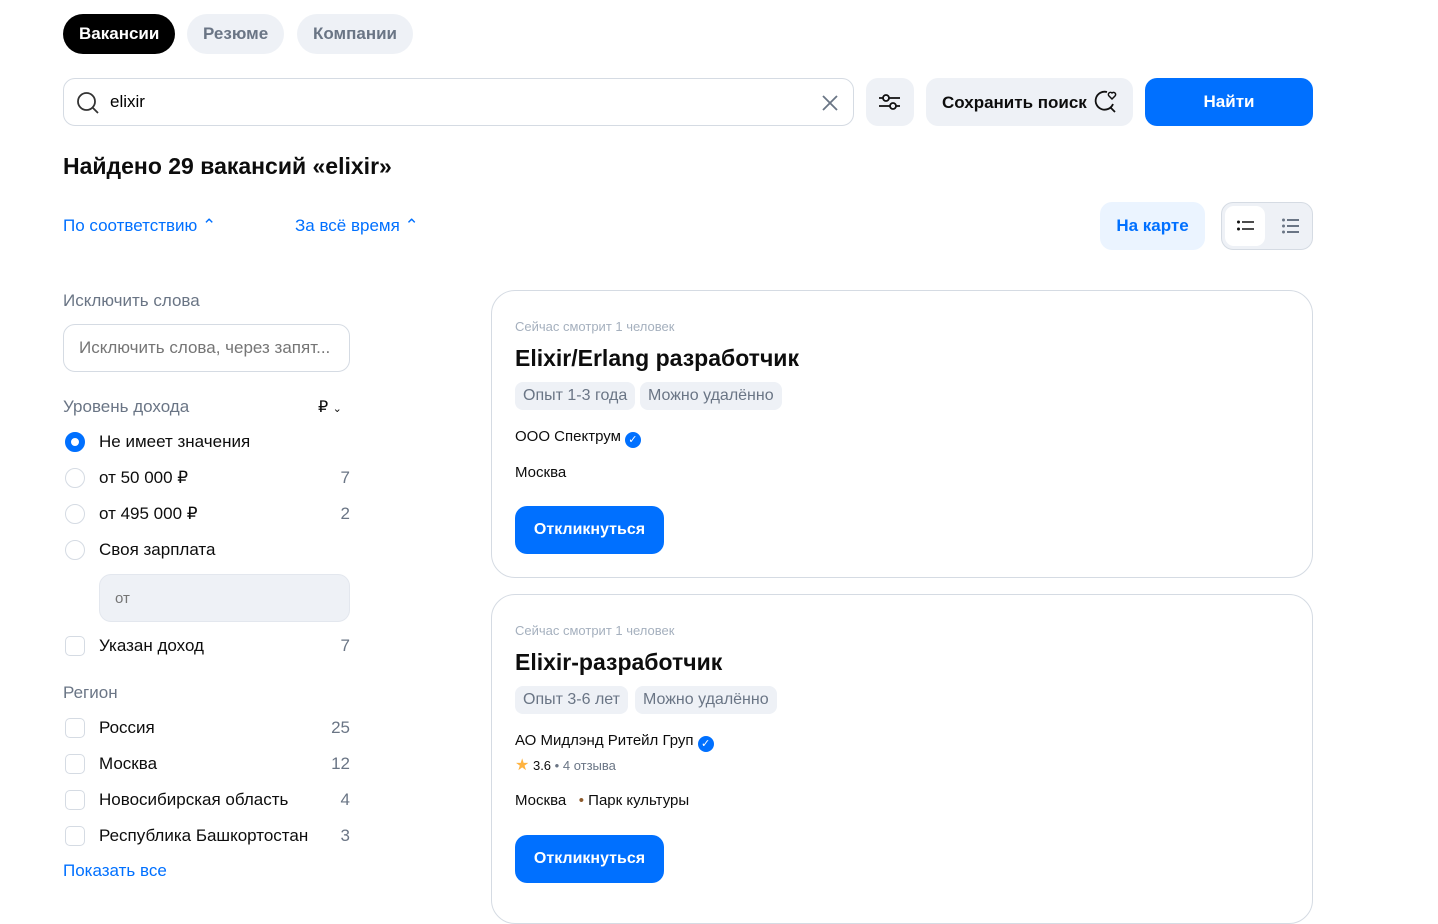 The image size is (1438, 924). I want to click on option-count: 2, so click(345, 513).